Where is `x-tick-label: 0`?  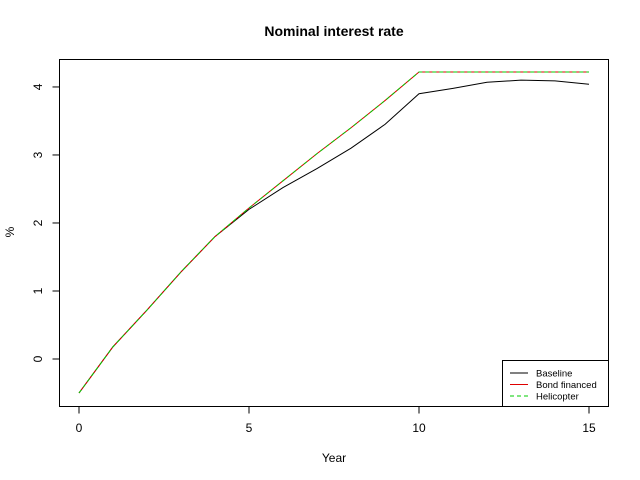
x-tick-label: 0 is located at coordinates (79, 428).